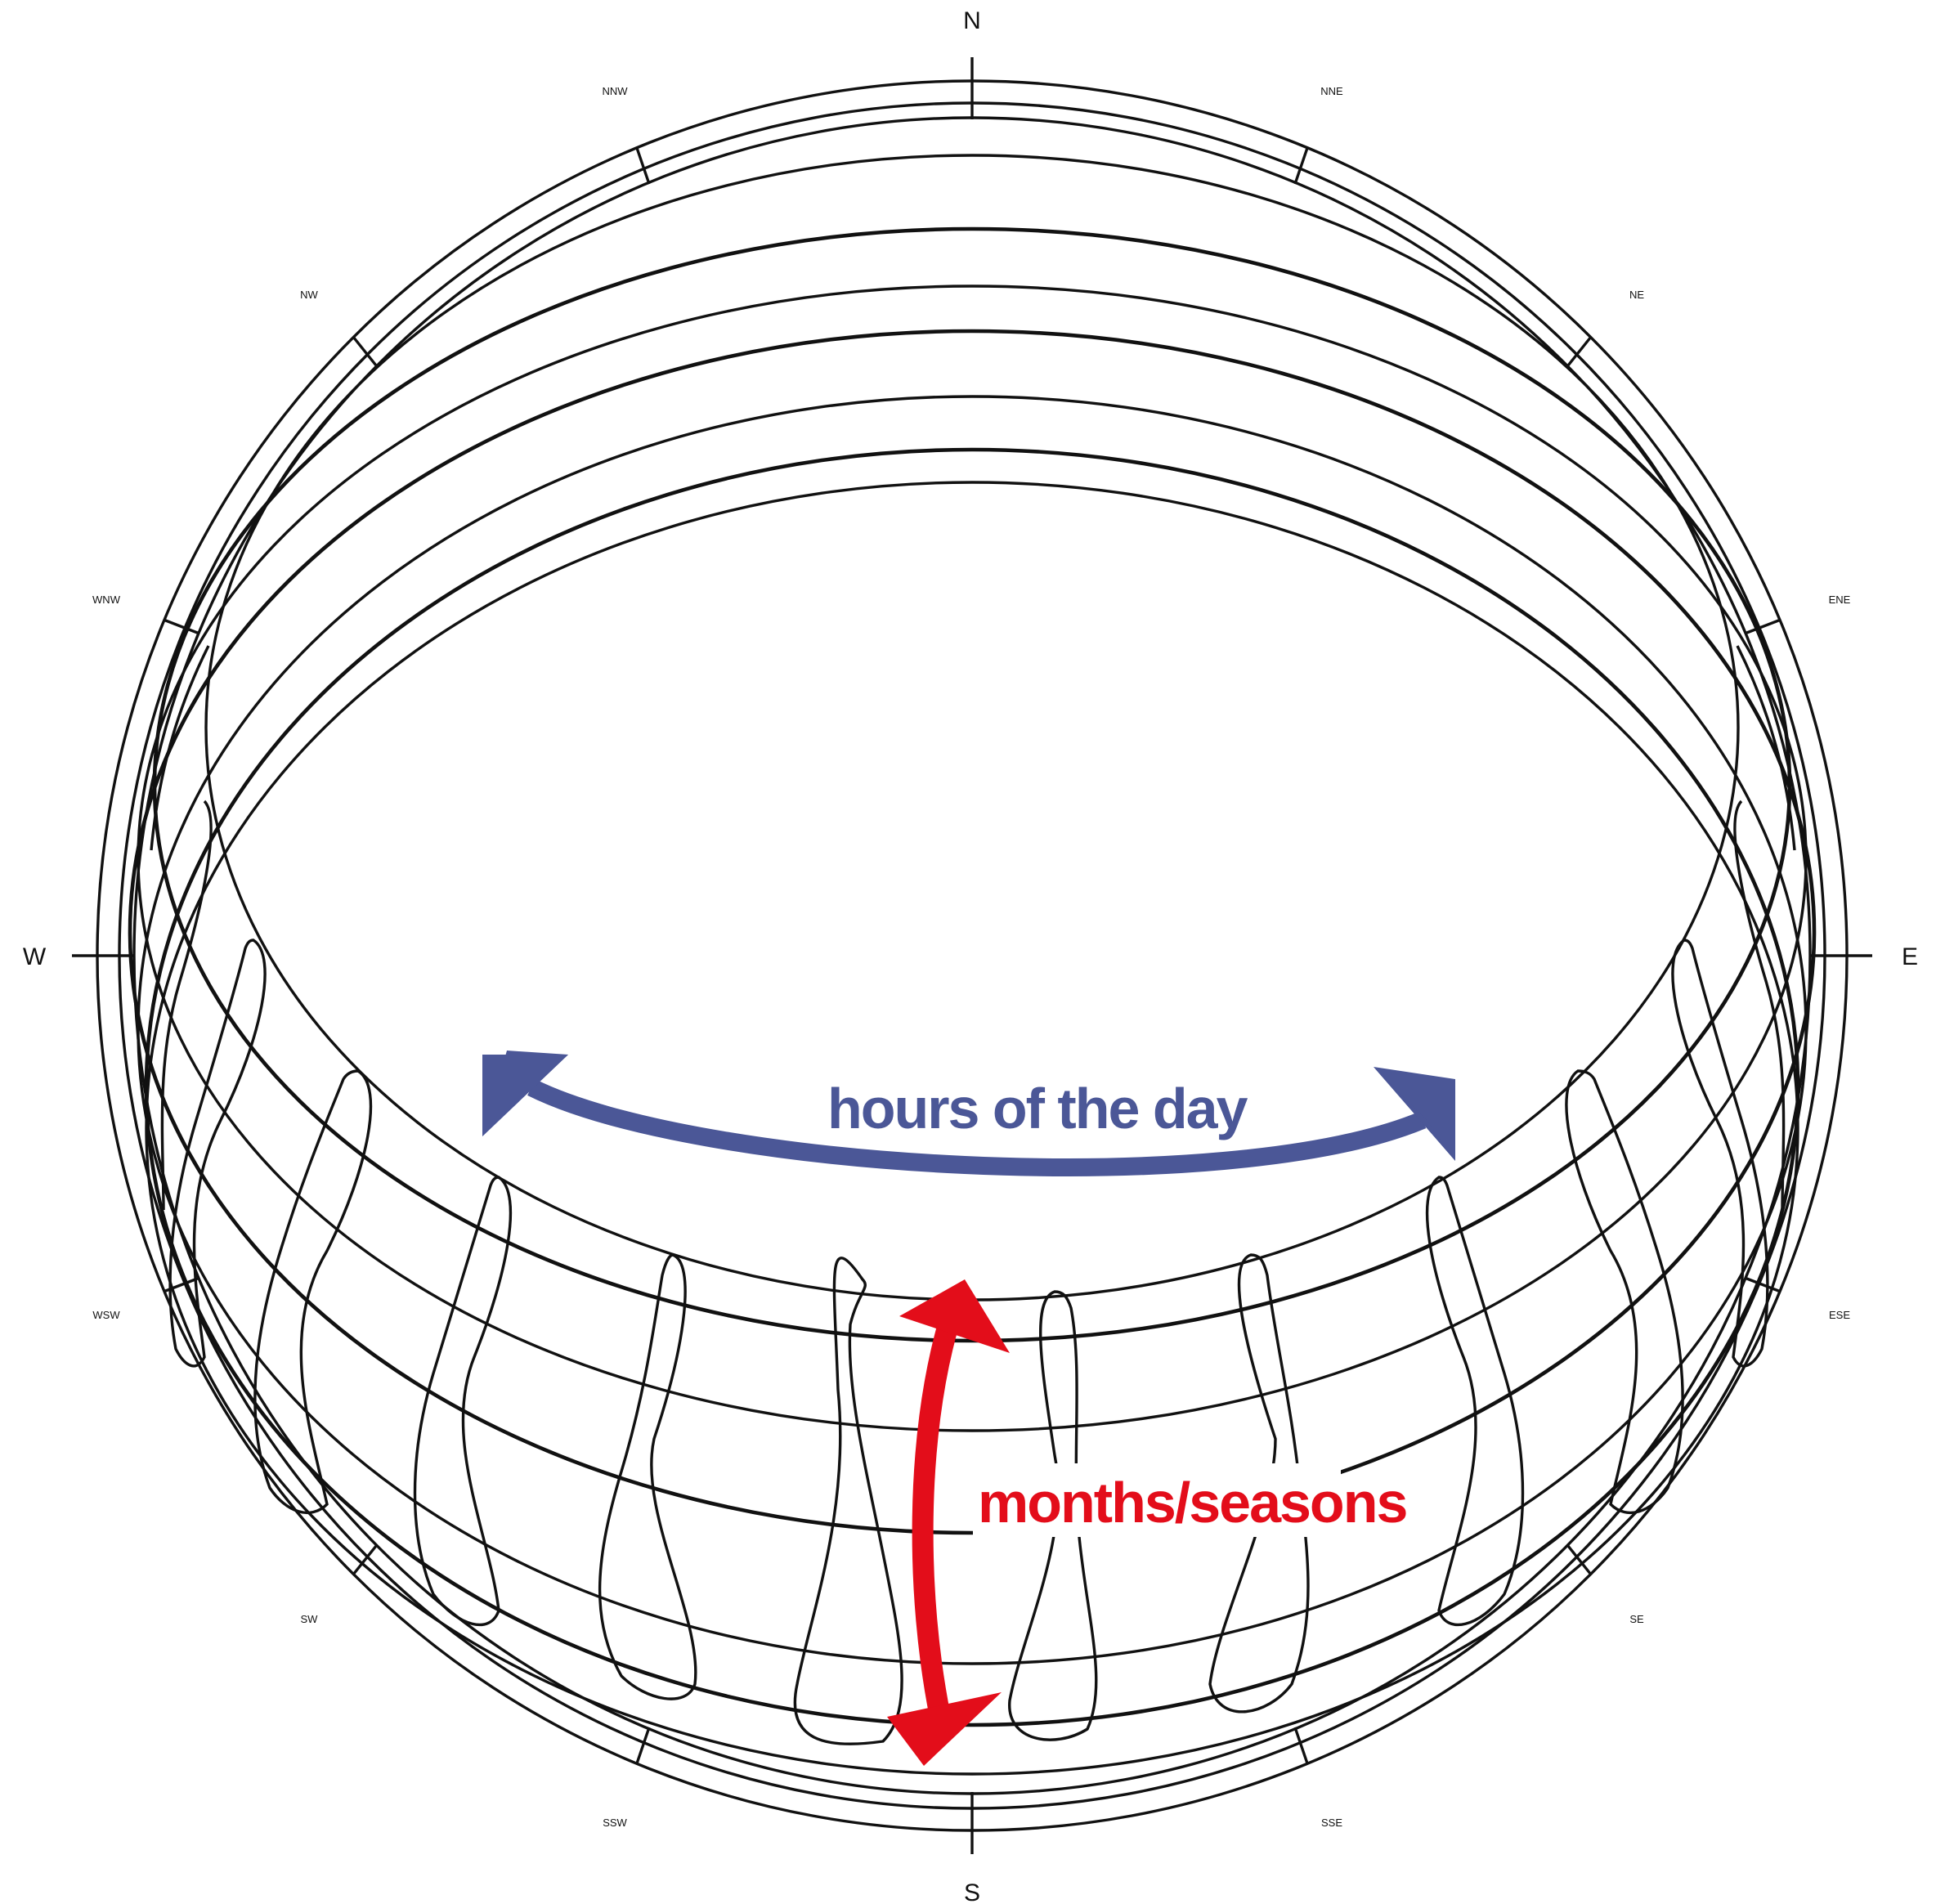  I want to click on hours-label: hours of the day, so click(1038, 1108).